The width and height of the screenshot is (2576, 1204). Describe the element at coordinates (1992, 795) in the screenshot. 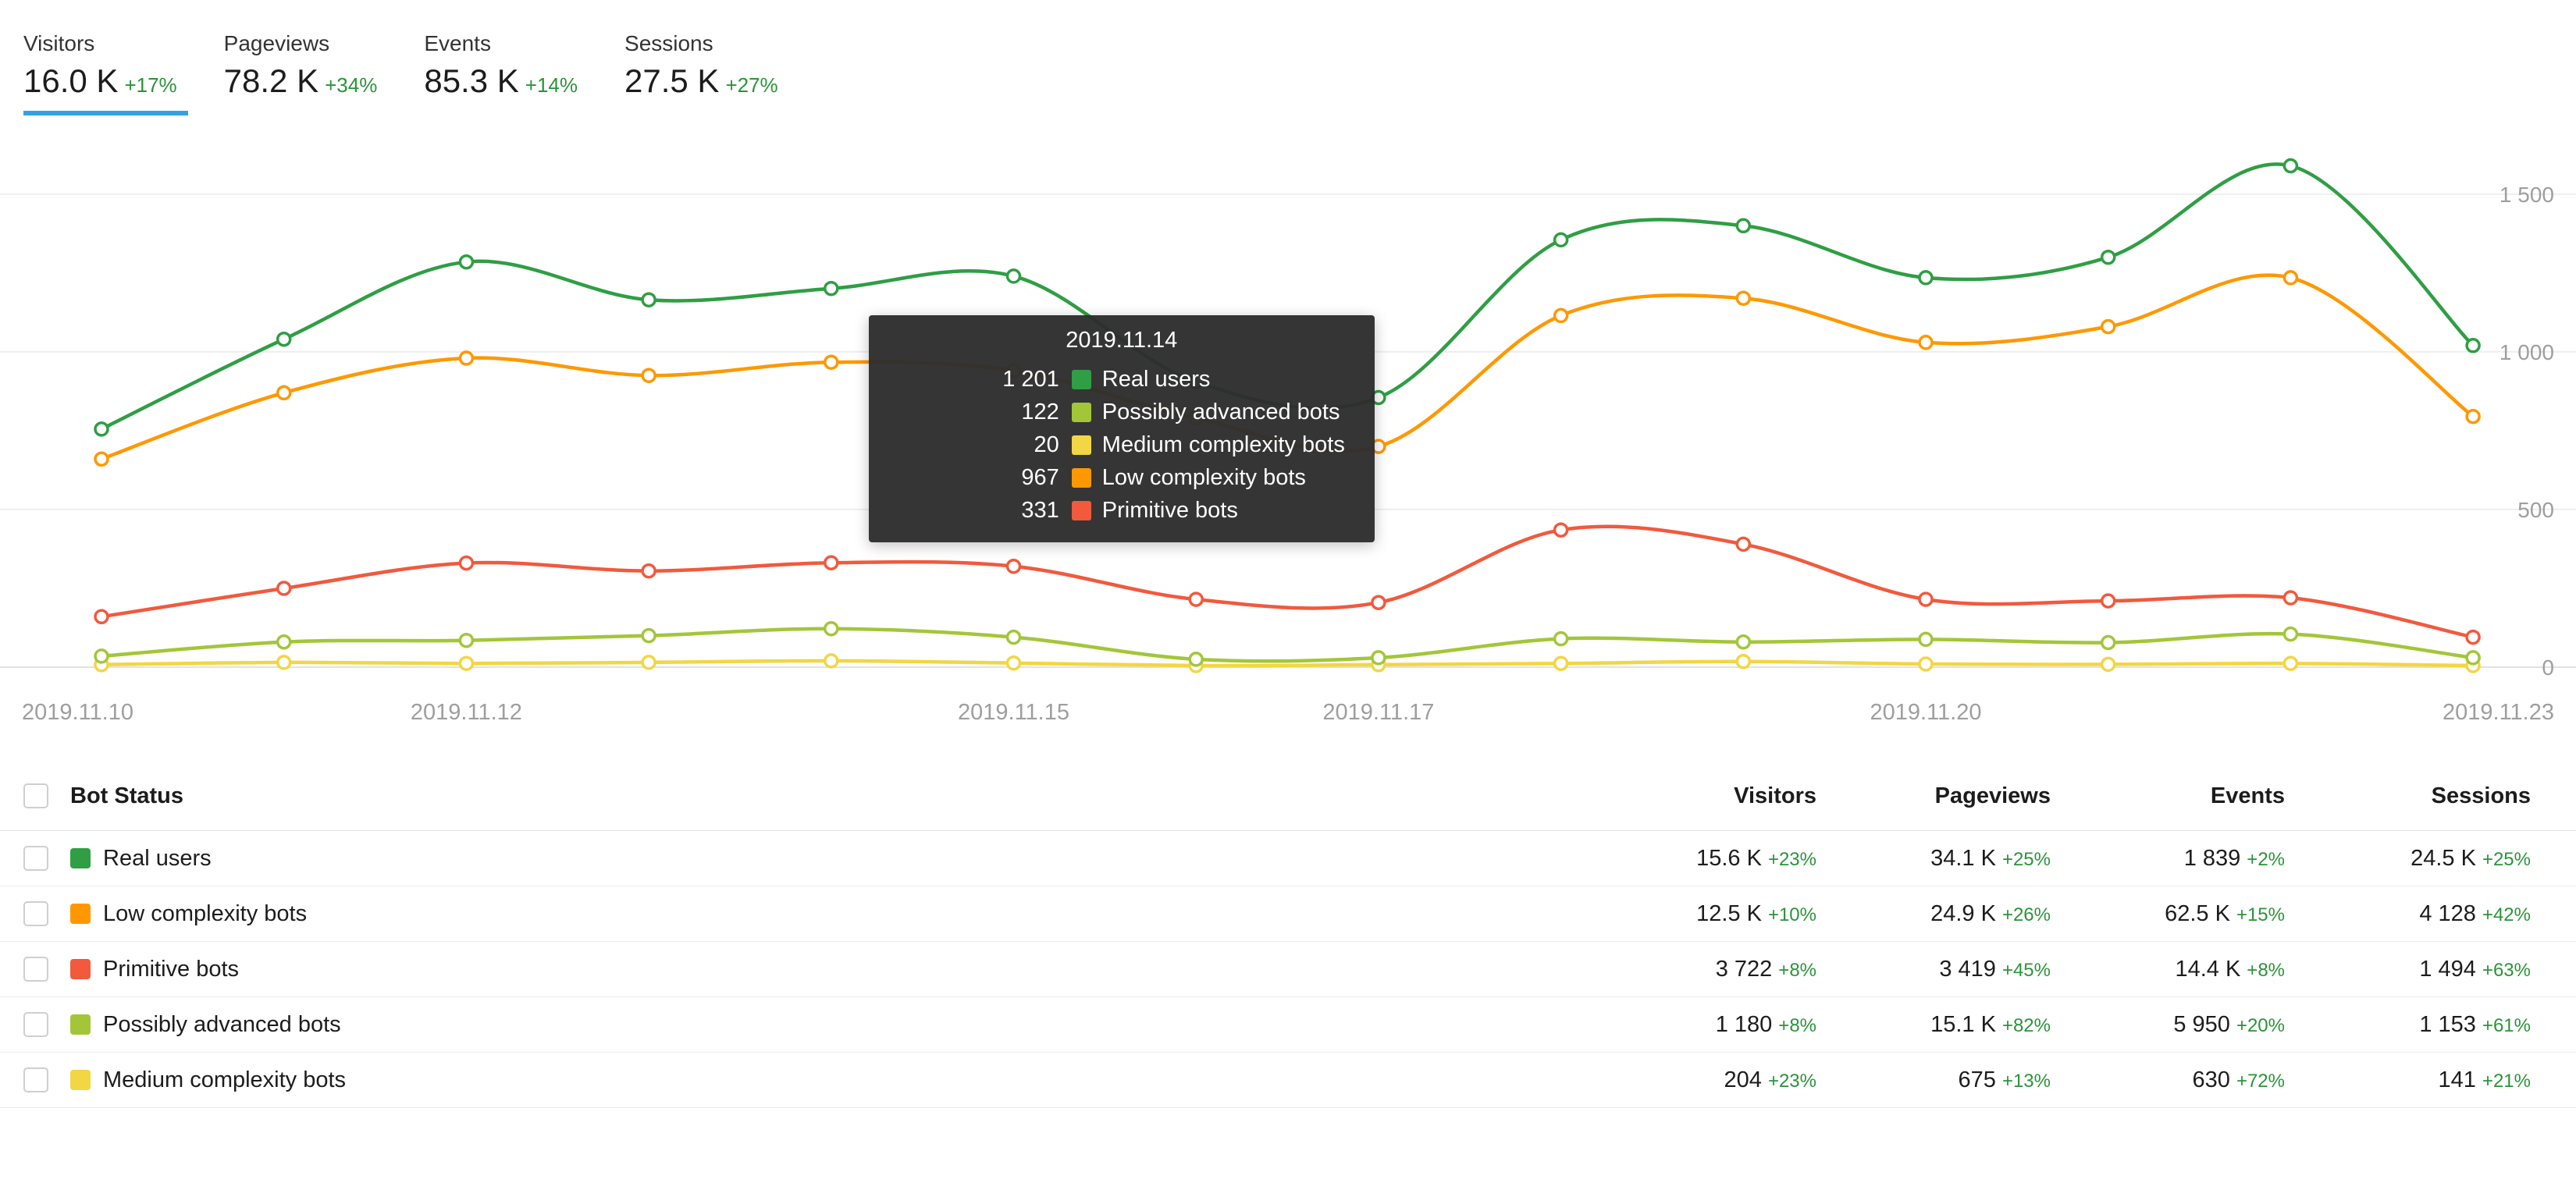

I see `column-header-pageviews: Pageviews` at that location.